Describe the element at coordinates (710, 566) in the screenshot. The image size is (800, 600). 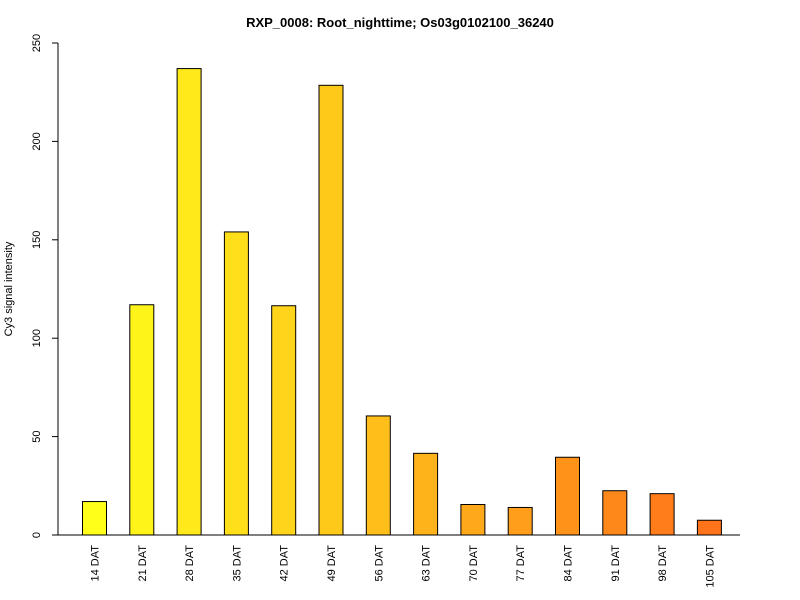
I see `x-tick-label: 105 DAT` at that location.